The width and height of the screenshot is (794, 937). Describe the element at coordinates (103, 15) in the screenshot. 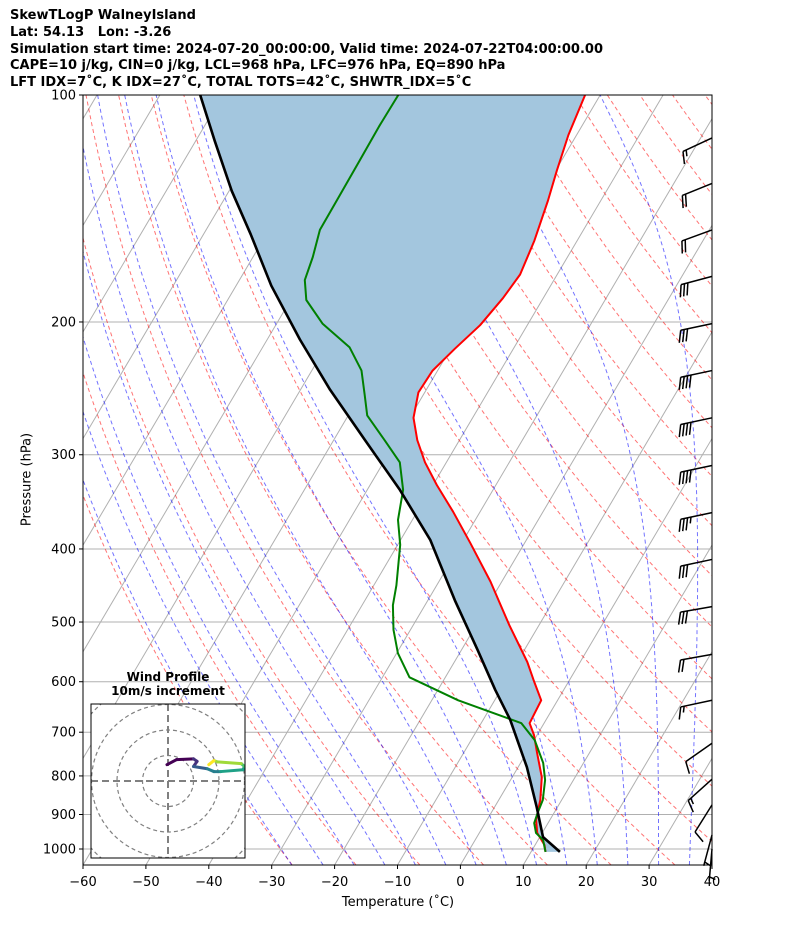

I see `title-station: SkewTLogP WalneyIsland` at that location.